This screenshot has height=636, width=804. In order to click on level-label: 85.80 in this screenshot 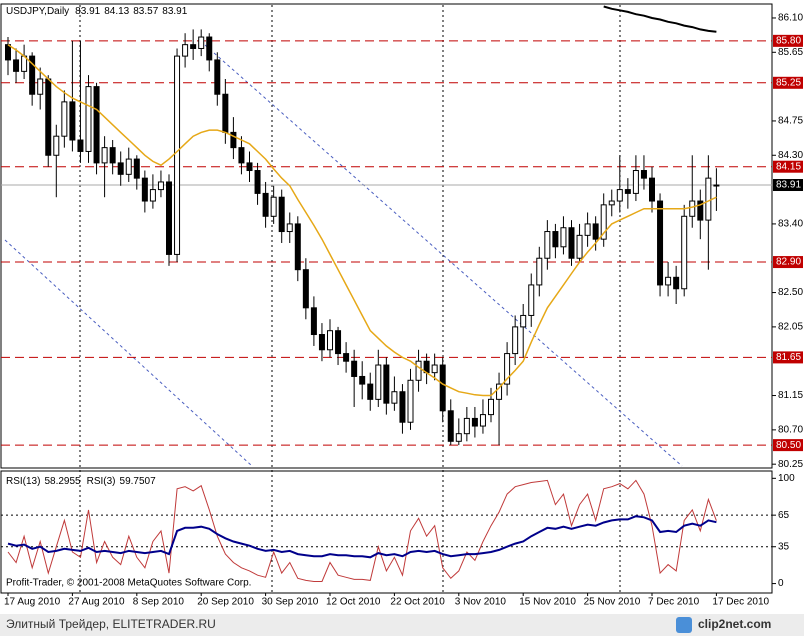, I will do `click(788, 40)`.